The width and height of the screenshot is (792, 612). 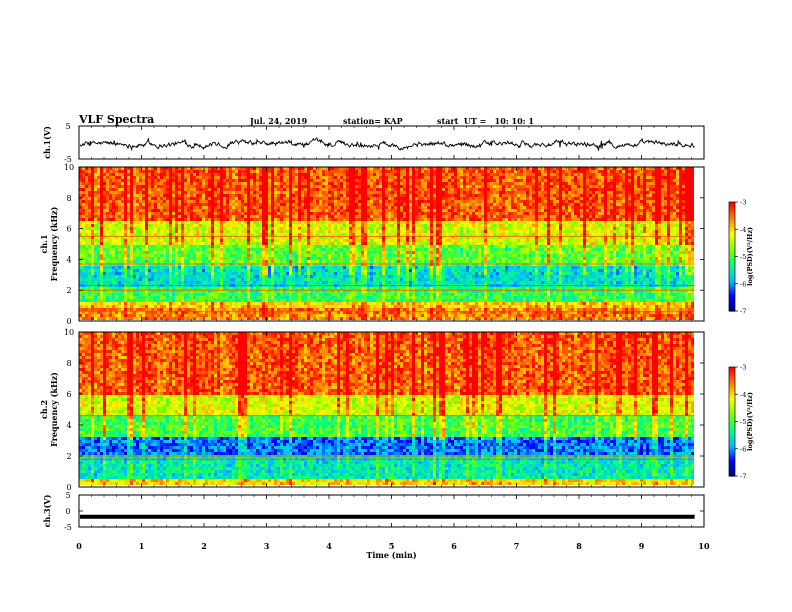 I want to click on ch1-spectrogram-ylabel-channel: ch.1, so click(x=44, y=243).